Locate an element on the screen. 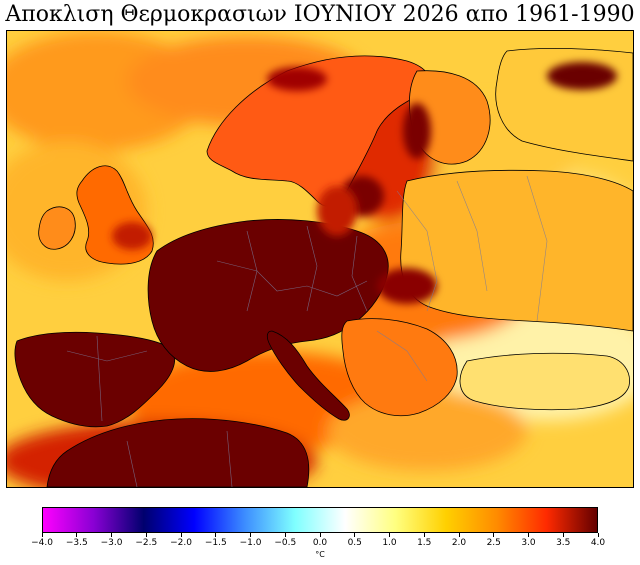 This screenshot has height=565, width=640. colorbar-tick-label: −2.5 is located at coordinates (146, 543).